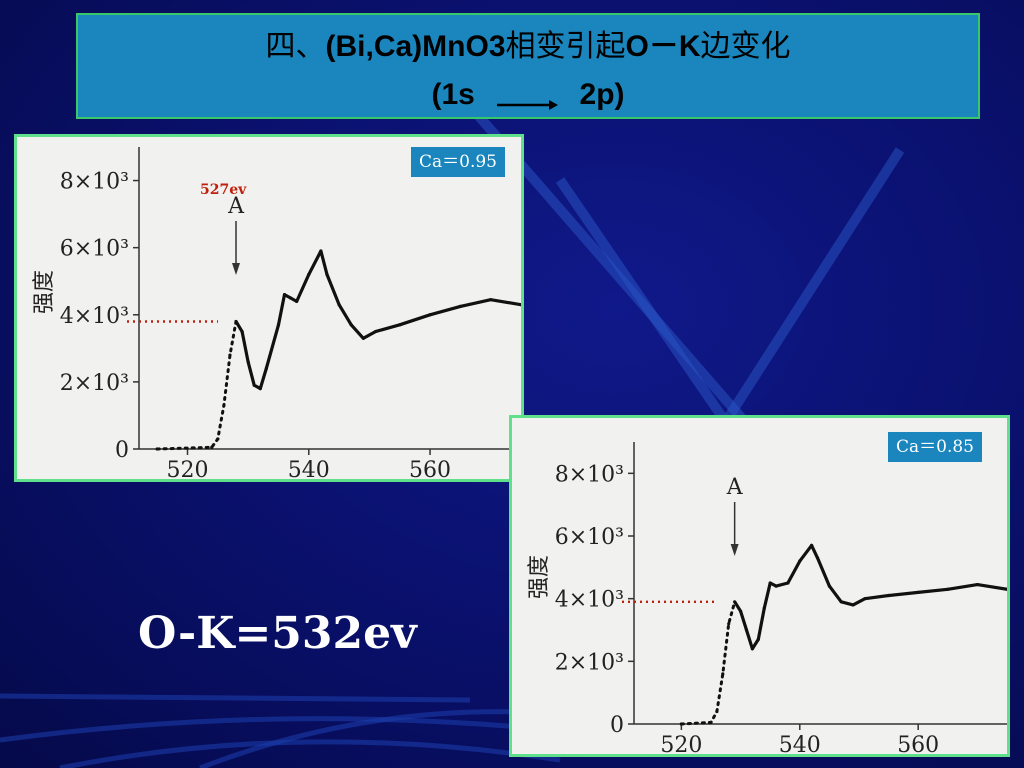 Image resolution: width=1024 pixels, height=768 pixels. What do you see at coordinates (935, 447) in the screenshot?
I see `ca-label-badge: Ca＝0.85` at bounding box center [935, 447].